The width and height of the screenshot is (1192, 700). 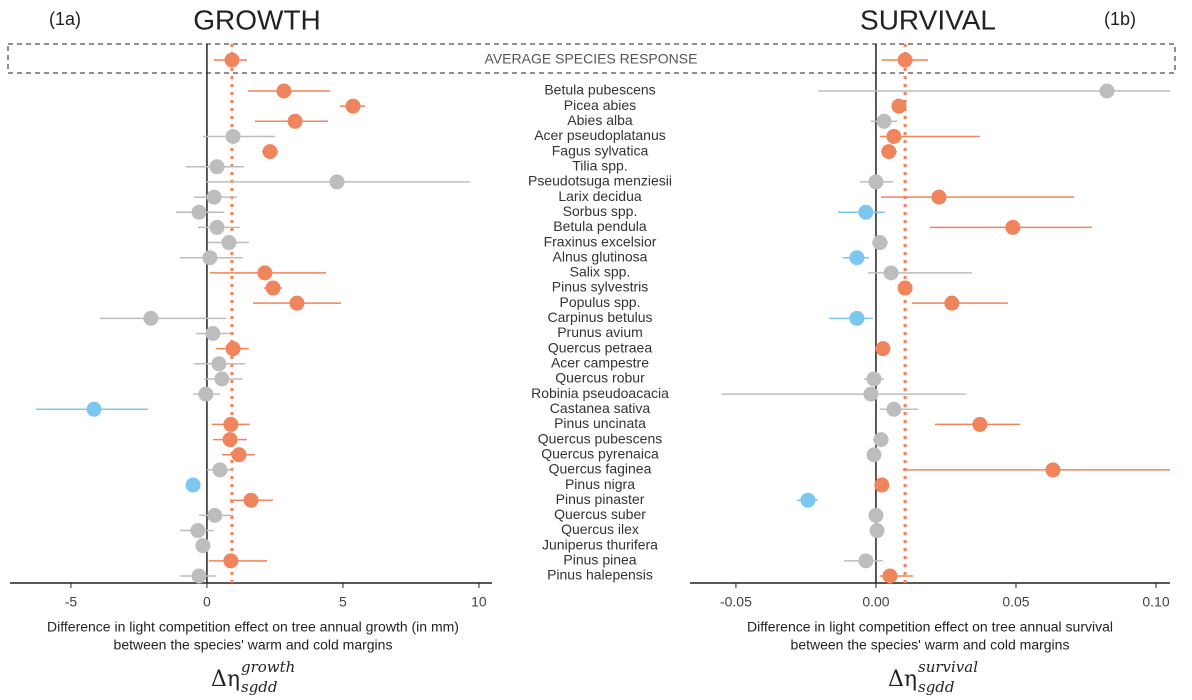 What do you see at coordinates (600, 302) in the screenshot?
I see `species-label: Populus spp.` at bounding box center [600, 302].